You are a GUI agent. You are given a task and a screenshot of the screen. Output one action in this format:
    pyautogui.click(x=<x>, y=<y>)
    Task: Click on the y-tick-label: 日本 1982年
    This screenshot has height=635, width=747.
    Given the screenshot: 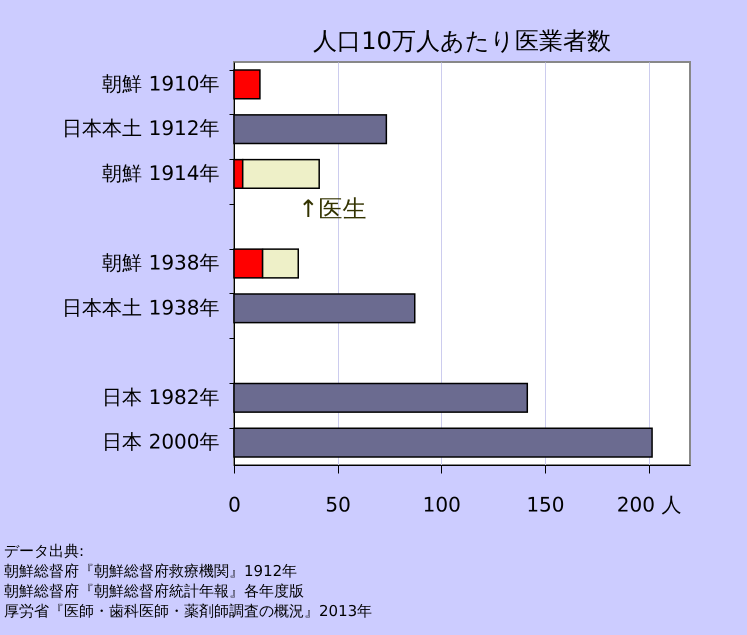 What is the action you would take?
    pyautogui.click(x=161, y=396)
    